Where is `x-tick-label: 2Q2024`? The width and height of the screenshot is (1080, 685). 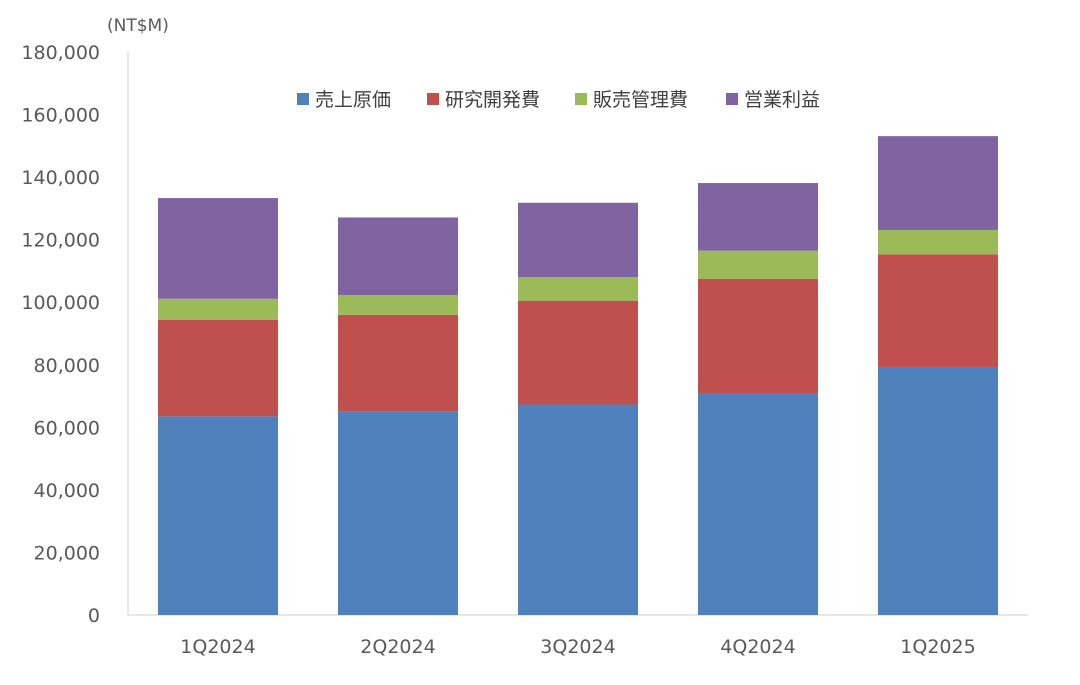
x-tick-label: 2Q2024 is located at coordinates (397, 647).